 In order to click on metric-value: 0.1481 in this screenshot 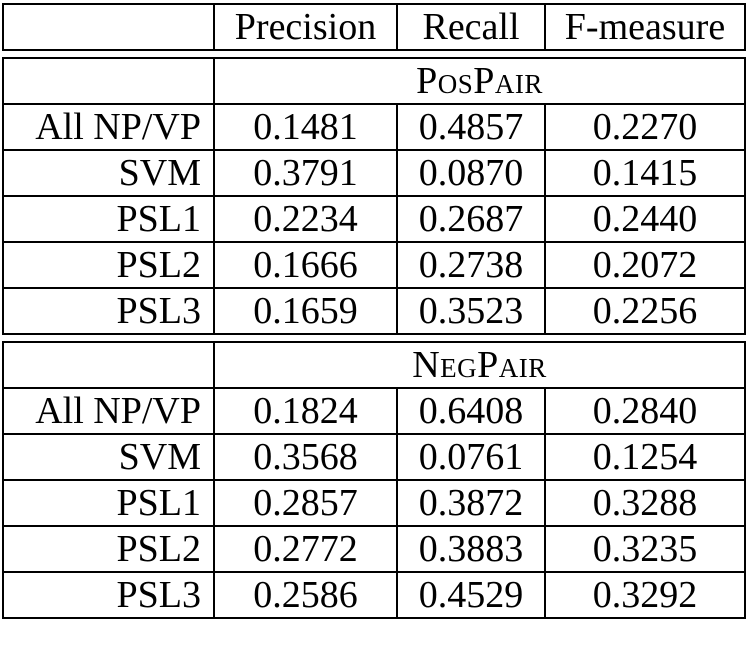, I will do `click(305, 127)`.